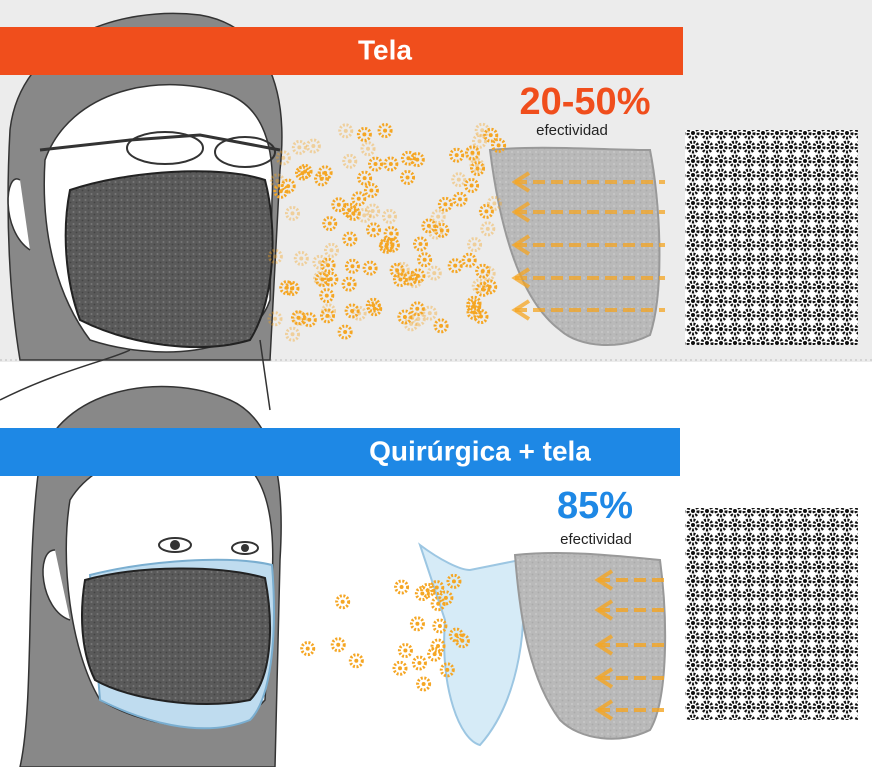  I want to click on fabric-pattern, so click(771, 614).